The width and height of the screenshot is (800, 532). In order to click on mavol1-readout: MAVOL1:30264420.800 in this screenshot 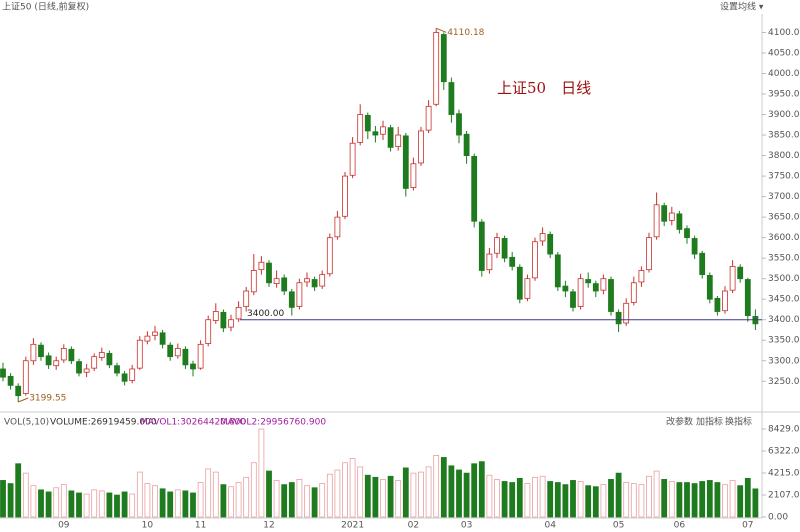, I will do `click(193, 423)`.